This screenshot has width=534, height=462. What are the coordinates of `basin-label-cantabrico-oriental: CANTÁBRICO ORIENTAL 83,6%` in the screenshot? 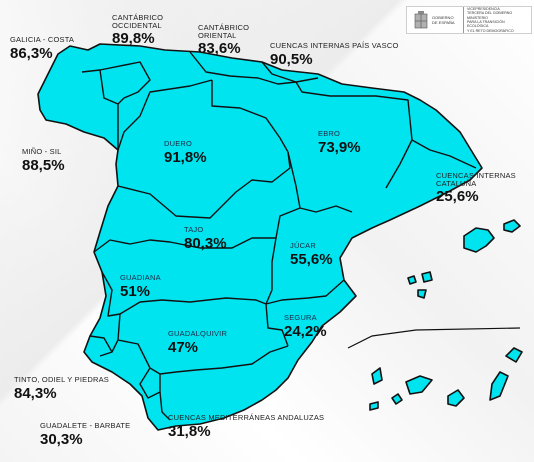 It's located at (223, 40).